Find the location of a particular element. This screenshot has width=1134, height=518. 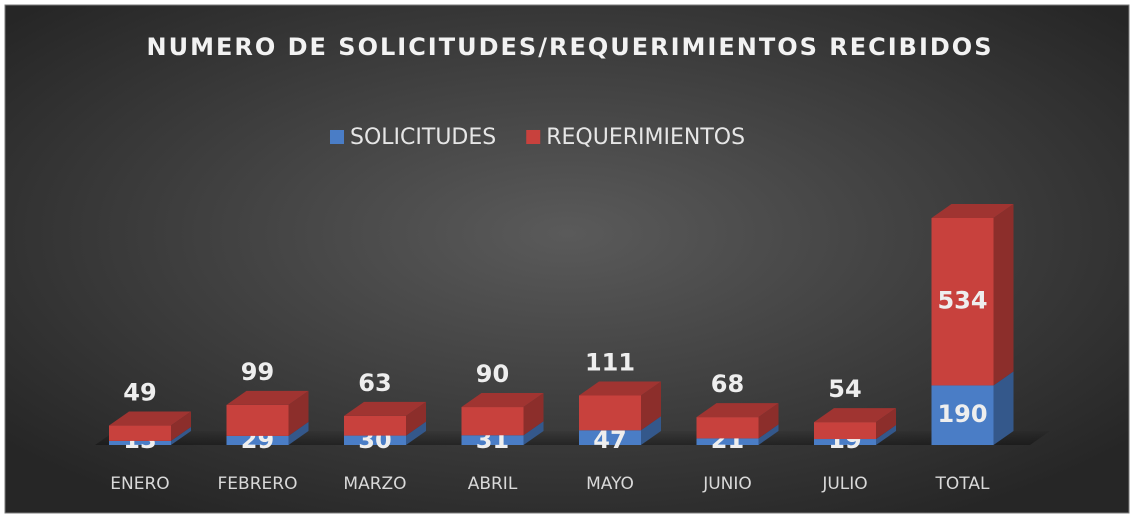

data-label: 68 is located at coordinates (727, 384).